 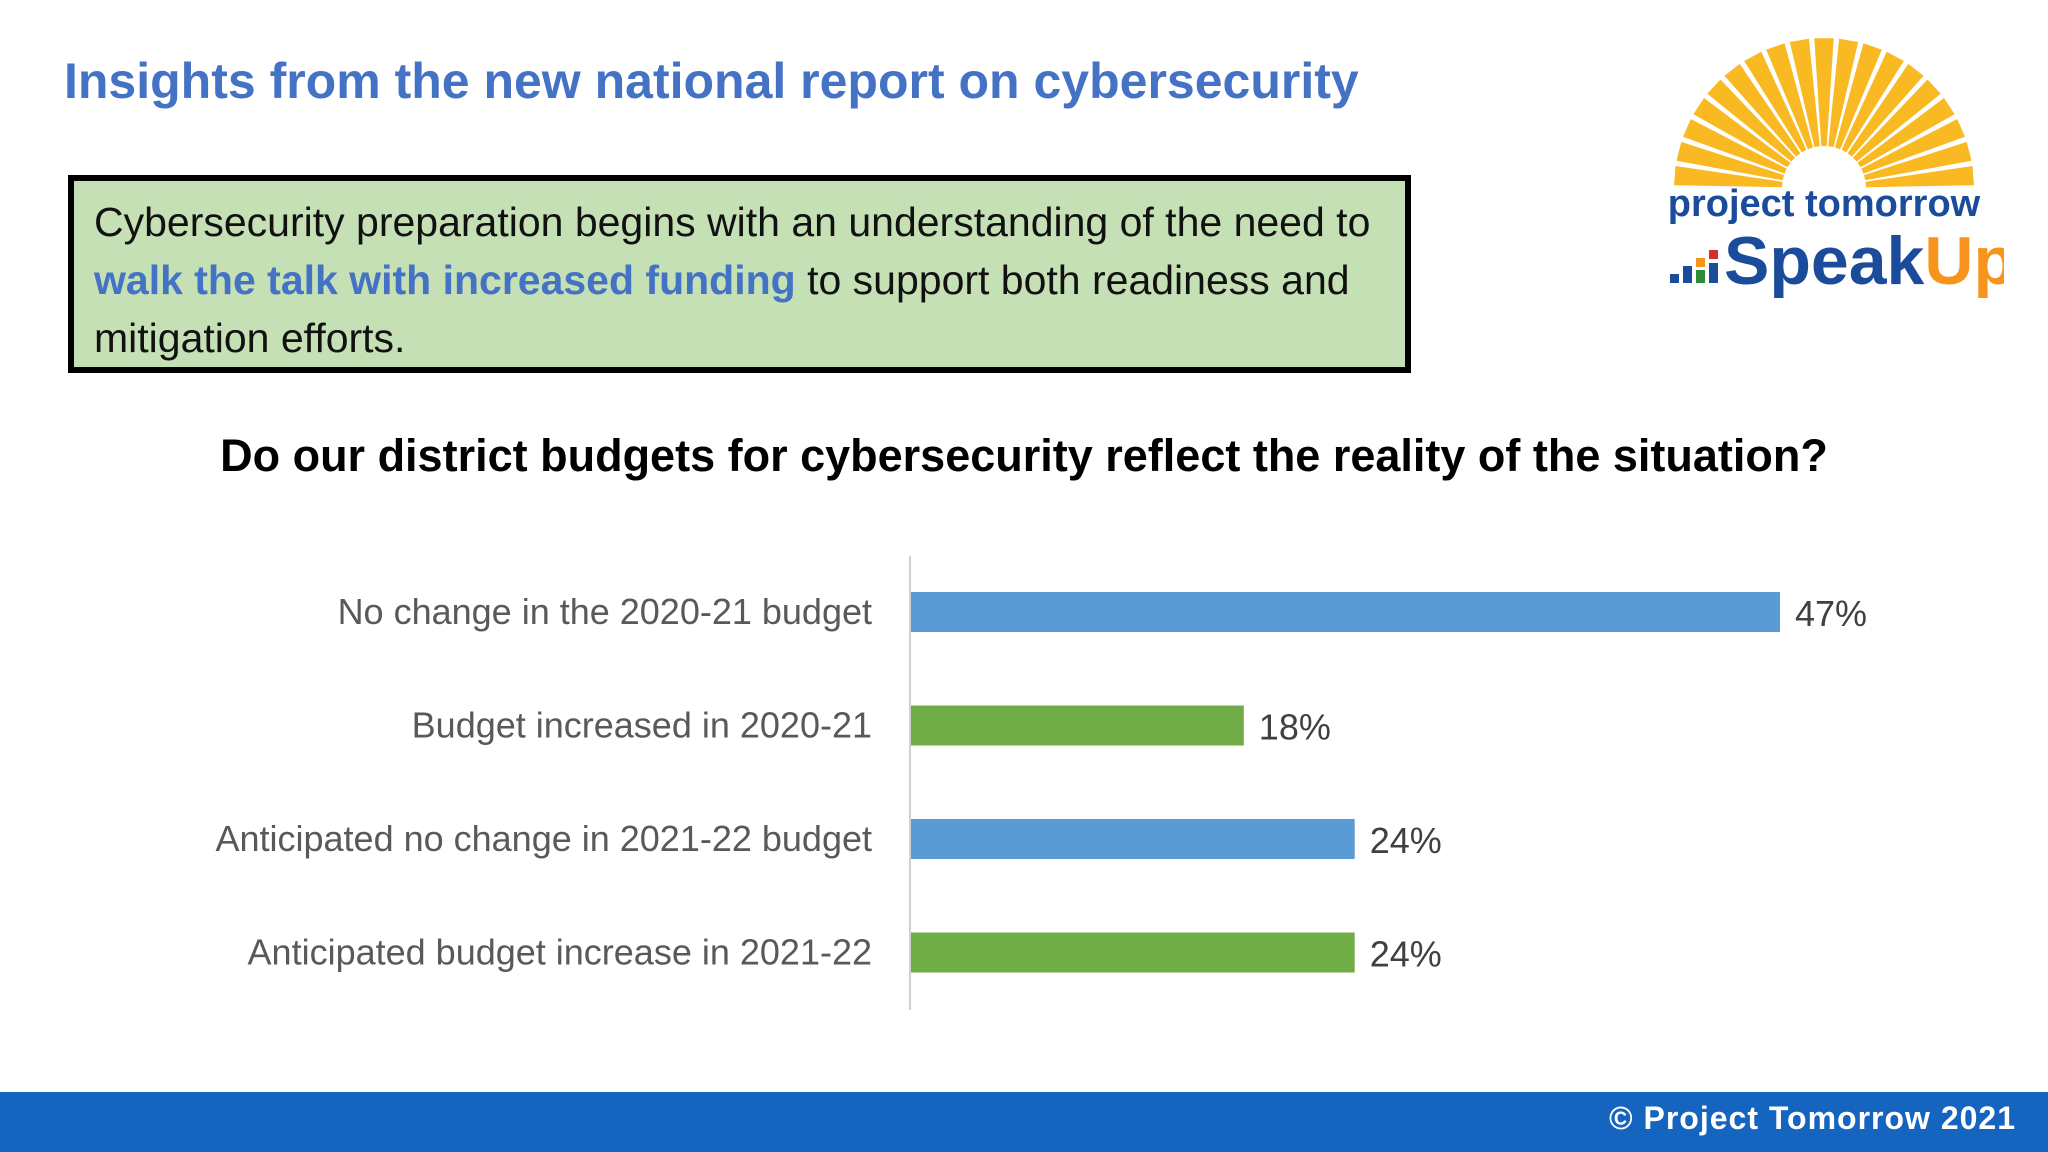 I want to click on footer-copyright: © Project Tomorrow 2021, so click(x=1812, y=1118).